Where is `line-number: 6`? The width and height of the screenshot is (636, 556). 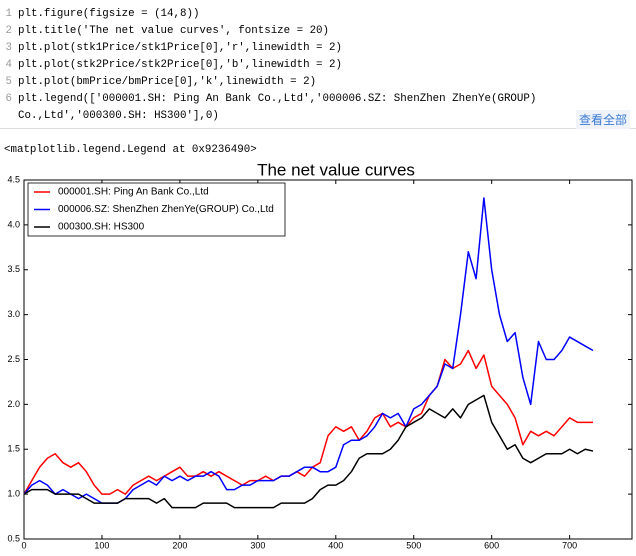 line-number: 6 is located at coordinates (8, 99).